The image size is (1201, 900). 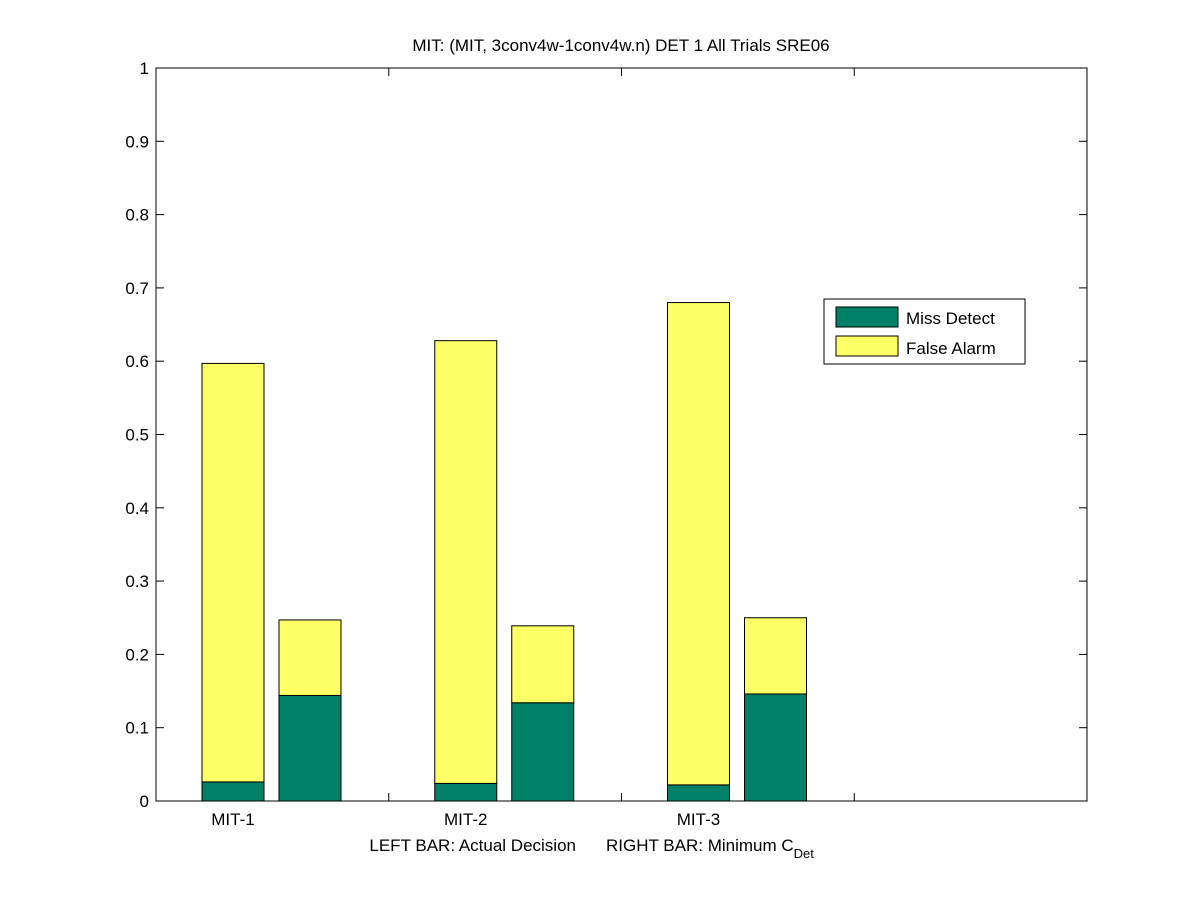 I want to click on bar-mit-3-minimum-cdet-false-alarm, so click(x=775, y=656).